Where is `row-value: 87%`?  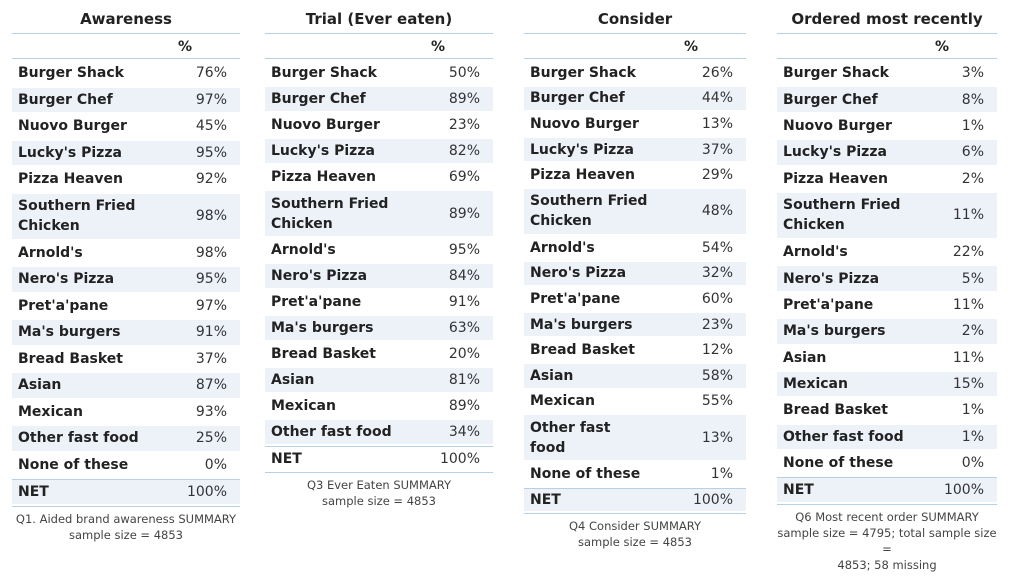 row-value: 87% is located at coordinates (211, 385).